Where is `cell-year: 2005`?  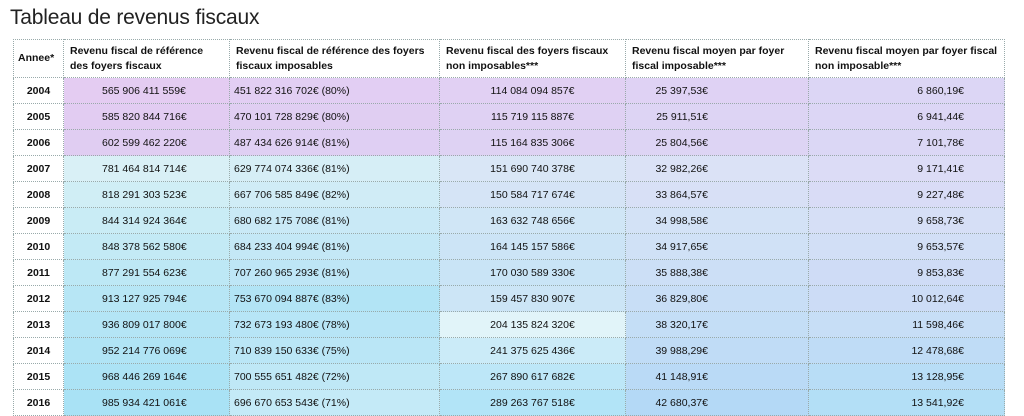 cell-year: 2005 is located at coordinates (38, 116).